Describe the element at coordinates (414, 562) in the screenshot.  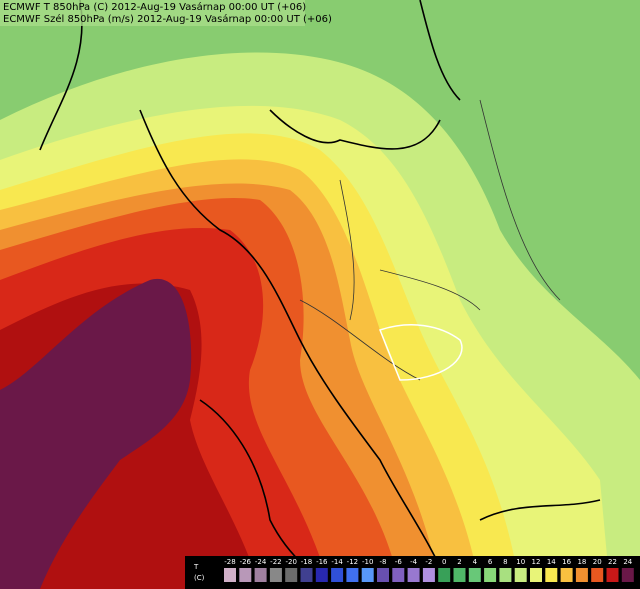
I see `legend-label: -4` at that location.